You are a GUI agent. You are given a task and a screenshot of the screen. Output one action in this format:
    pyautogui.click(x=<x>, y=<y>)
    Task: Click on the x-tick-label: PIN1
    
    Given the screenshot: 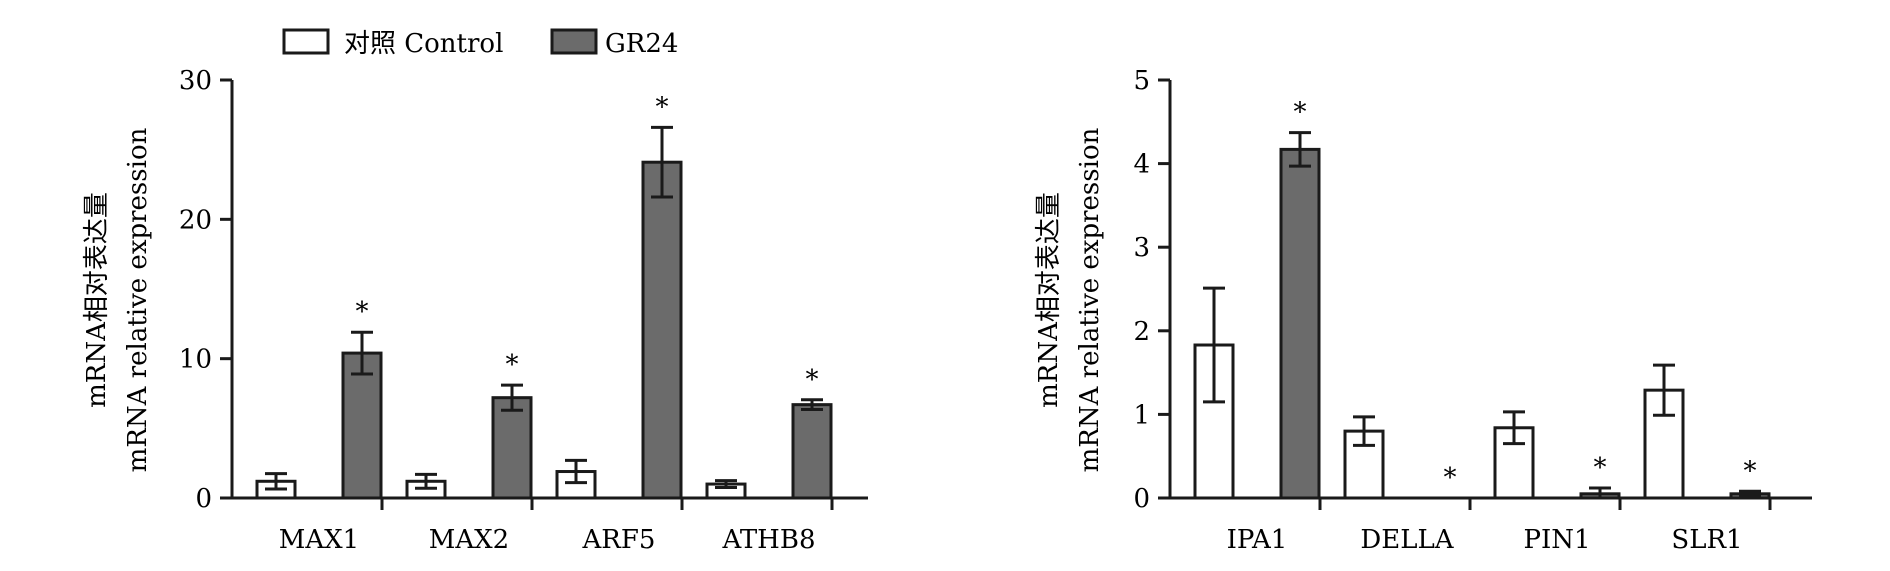 What is the action you would take?
    pyautogui.click(x=1556, y=540)
    